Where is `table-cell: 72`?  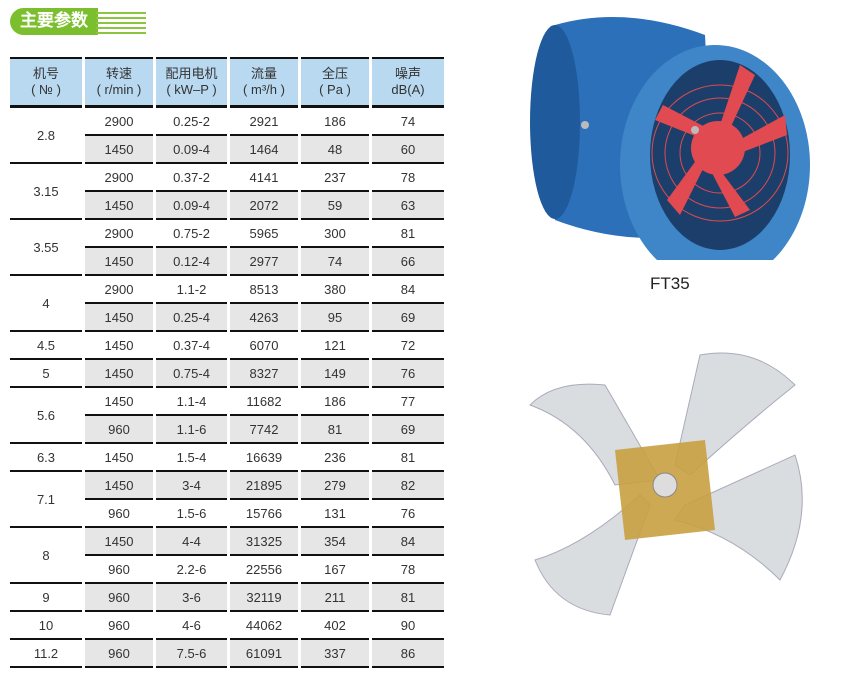 table-cell: 72 is located at coordinates (408, 346).